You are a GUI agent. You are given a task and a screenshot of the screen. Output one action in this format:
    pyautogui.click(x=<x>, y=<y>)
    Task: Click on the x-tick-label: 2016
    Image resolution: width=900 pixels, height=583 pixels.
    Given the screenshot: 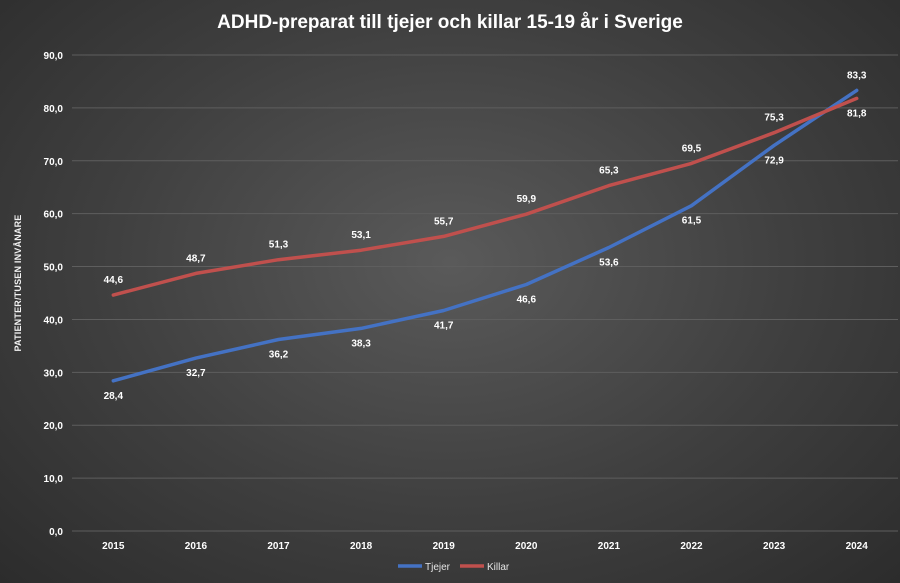 What is the action you would take?
    pyautogui.click(x=196, y=546)
    